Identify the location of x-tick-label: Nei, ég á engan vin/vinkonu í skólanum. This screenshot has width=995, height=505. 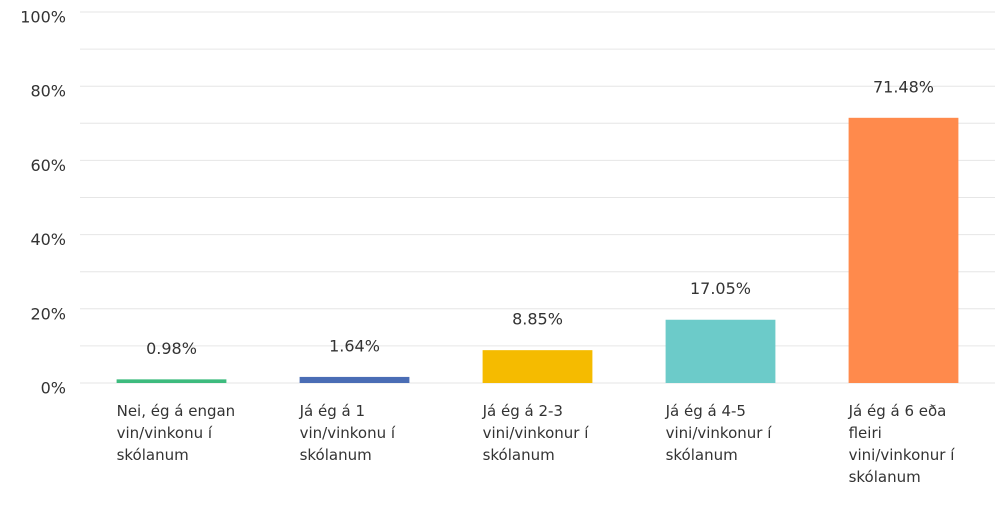
(176, 433).